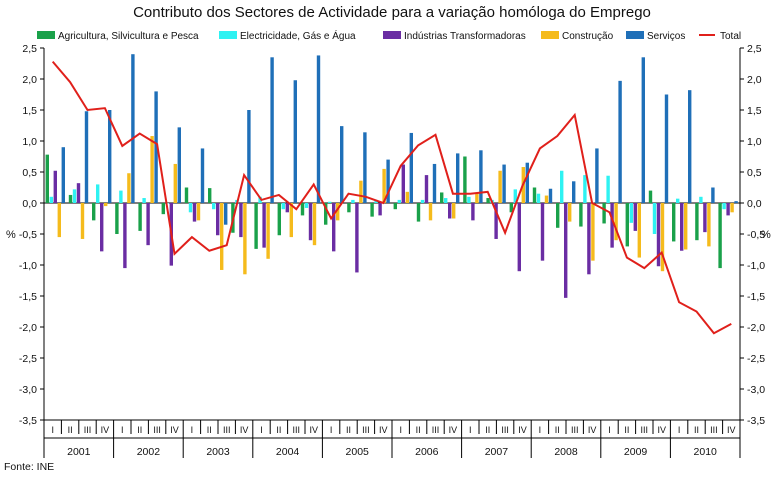 The image size is (784, 478). I want to click on y-tick-label: -3,0, so click(28, 390).